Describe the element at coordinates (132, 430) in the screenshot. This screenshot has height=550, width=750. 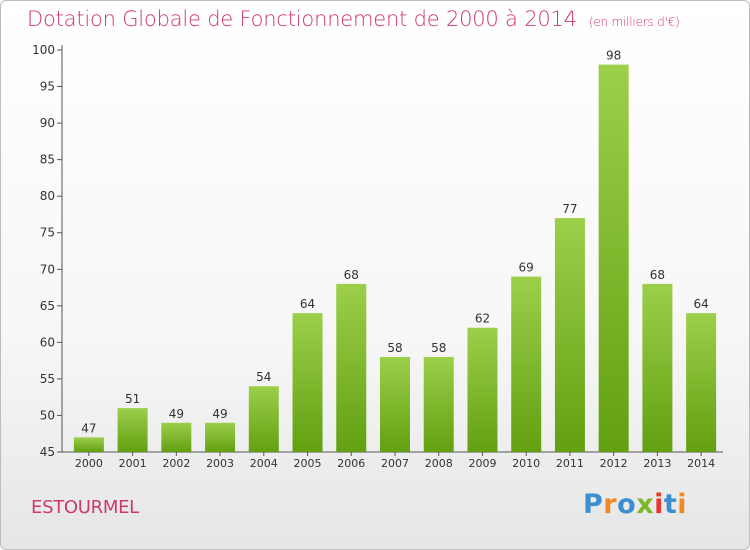
I see `bar-2001` at that location.